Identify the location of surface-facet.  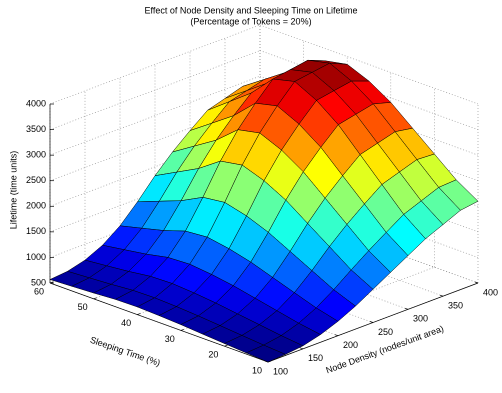
(266, 353).